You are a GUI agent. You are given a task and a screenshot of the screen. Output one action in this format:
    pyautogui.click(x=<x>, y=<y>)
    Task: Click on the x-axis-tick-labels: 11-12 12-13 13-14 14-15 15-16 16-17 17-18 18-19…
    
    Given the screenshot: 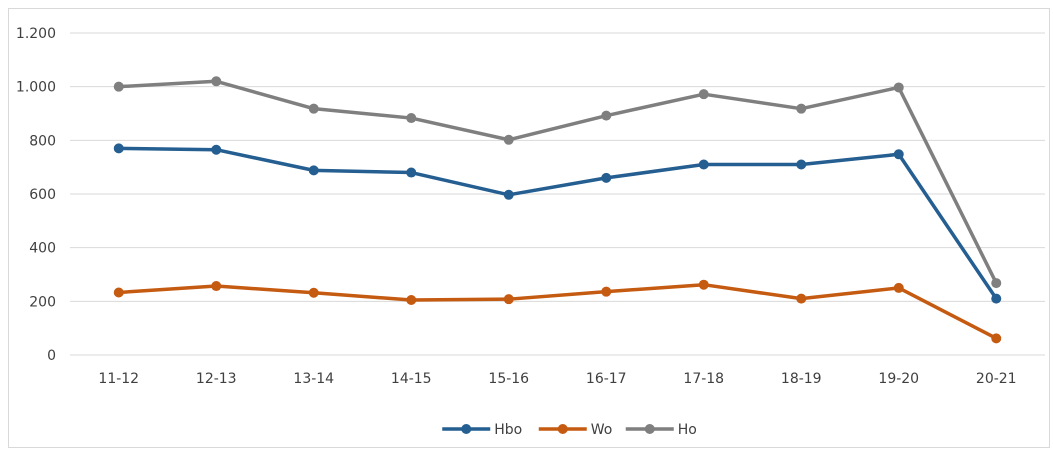 What is the action you would take?
    pyautogui.click(x=557, y=379)
    